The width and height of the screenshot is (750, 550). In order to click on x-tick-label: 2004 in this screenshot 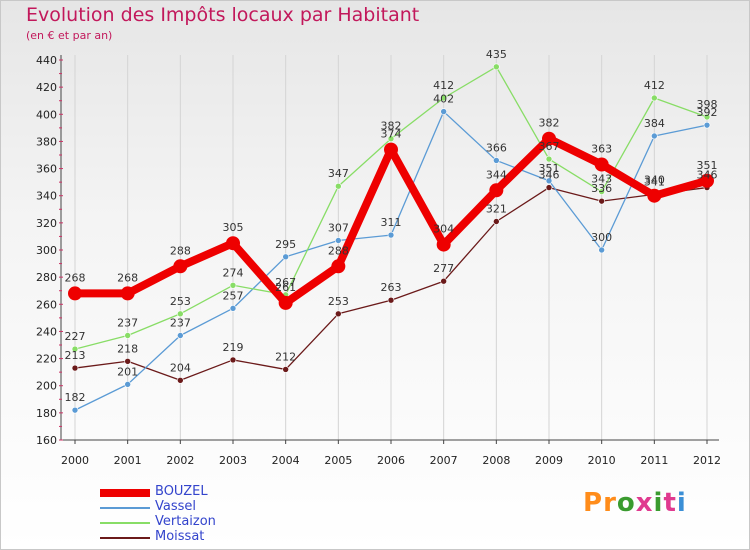, I will do `click(286, 460)`.